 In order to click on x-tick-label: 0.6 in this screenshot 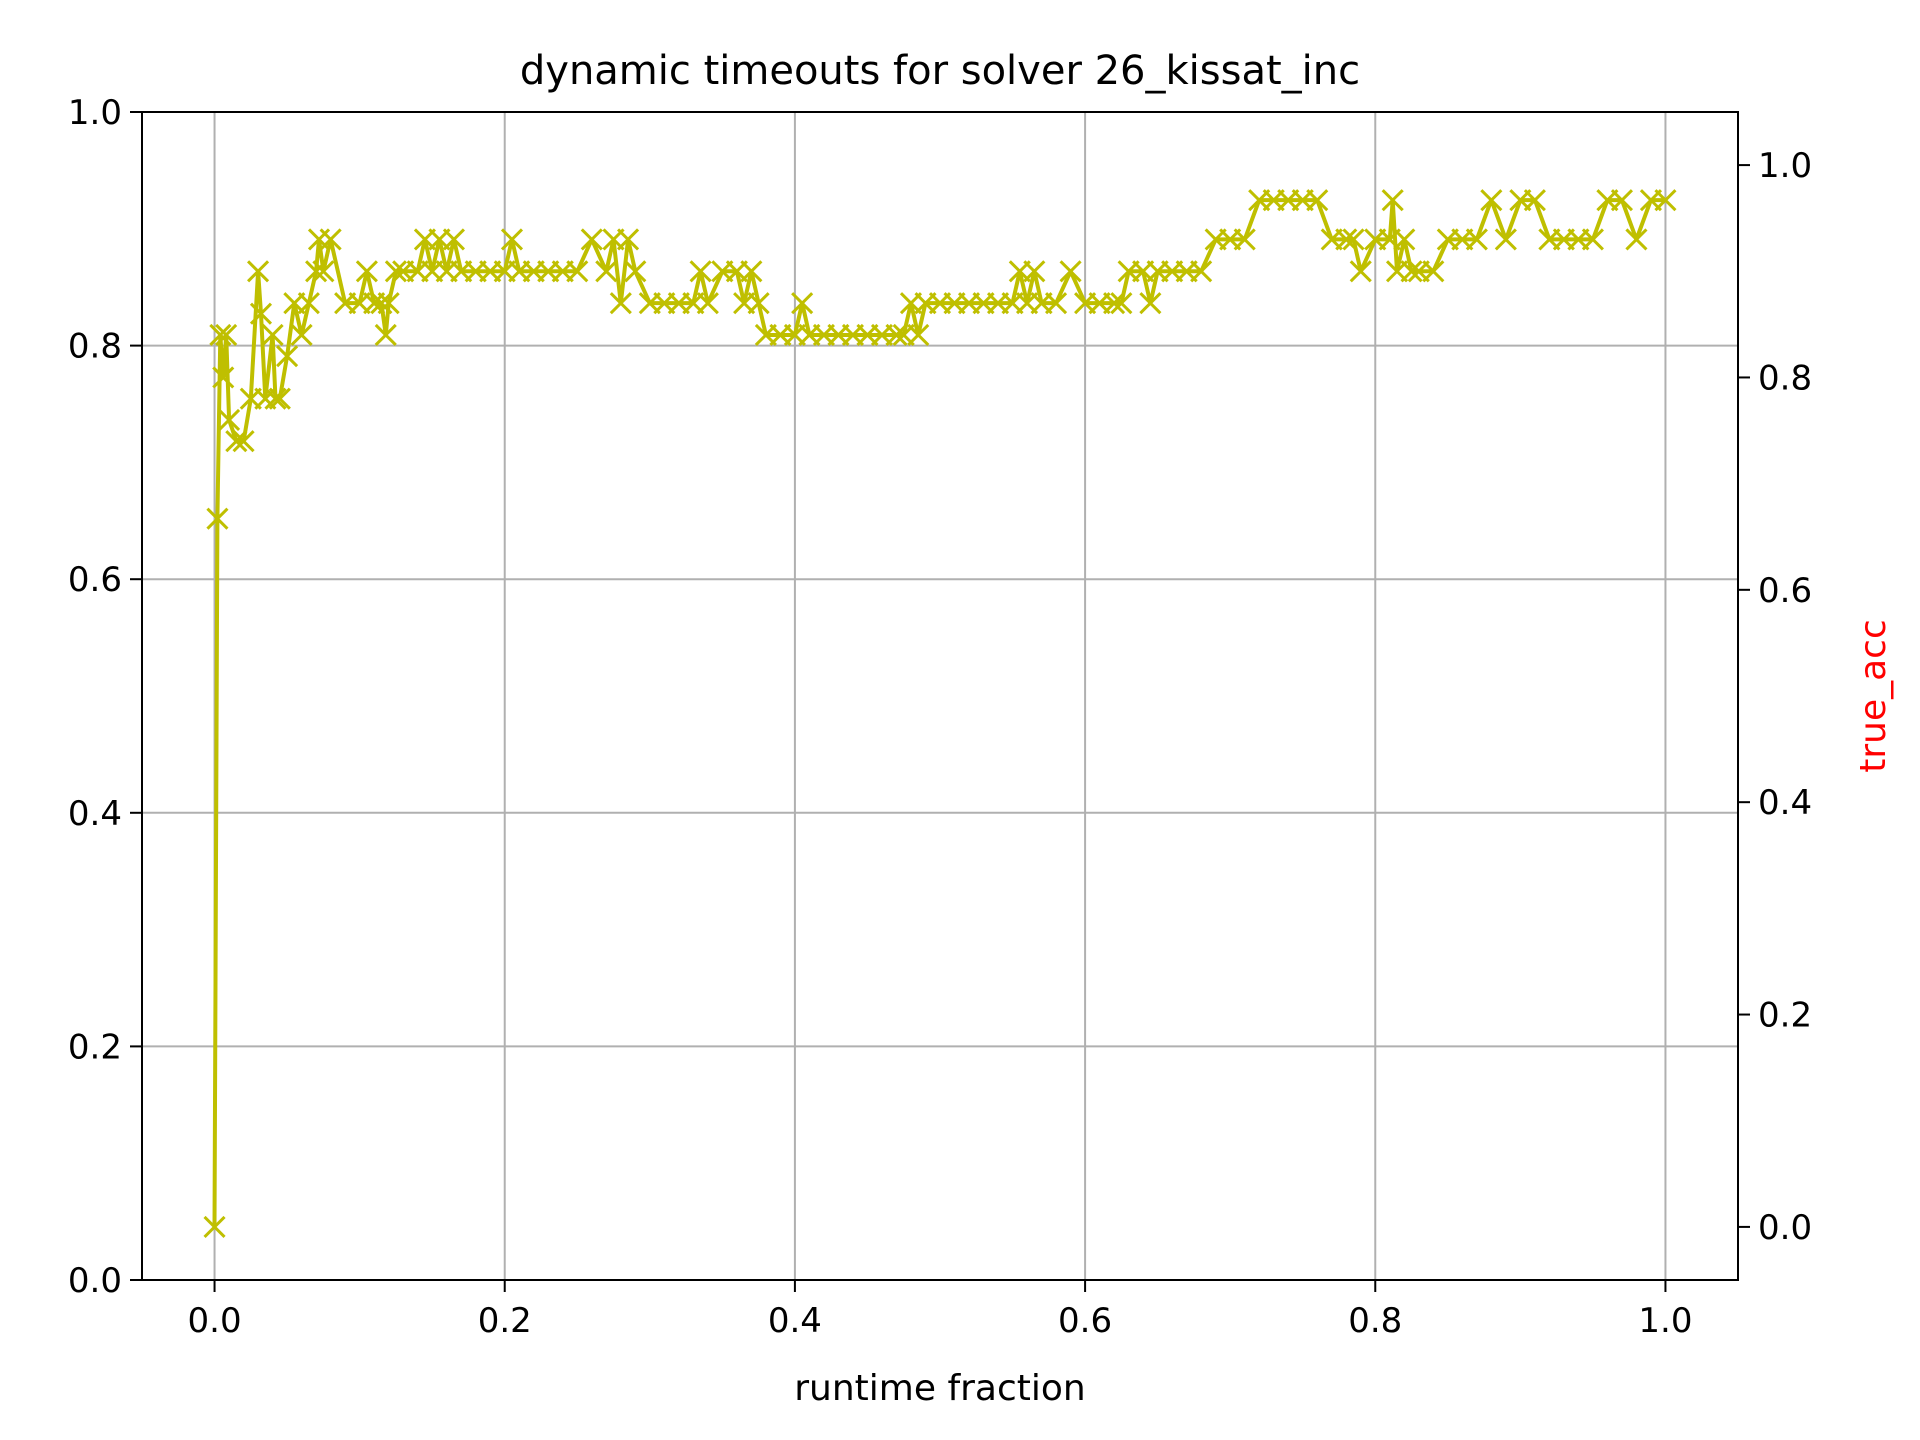, I will do `click(1085, 1321)`.